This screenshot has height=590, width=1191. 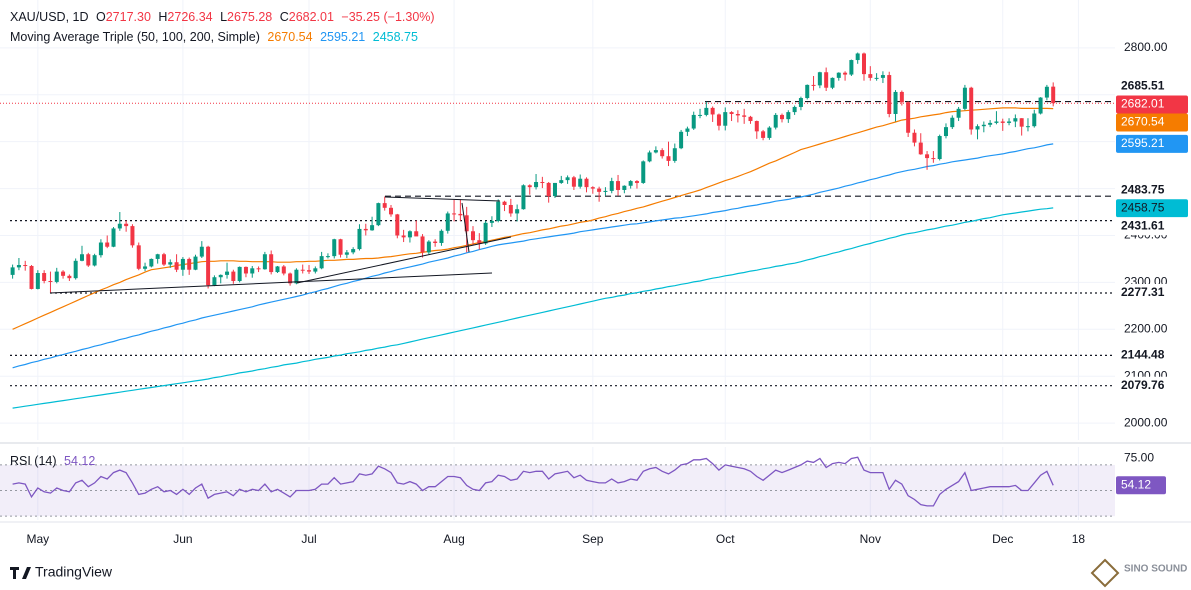 I want to click on rsi-title: RSI (14), so click(x=33, y=461).